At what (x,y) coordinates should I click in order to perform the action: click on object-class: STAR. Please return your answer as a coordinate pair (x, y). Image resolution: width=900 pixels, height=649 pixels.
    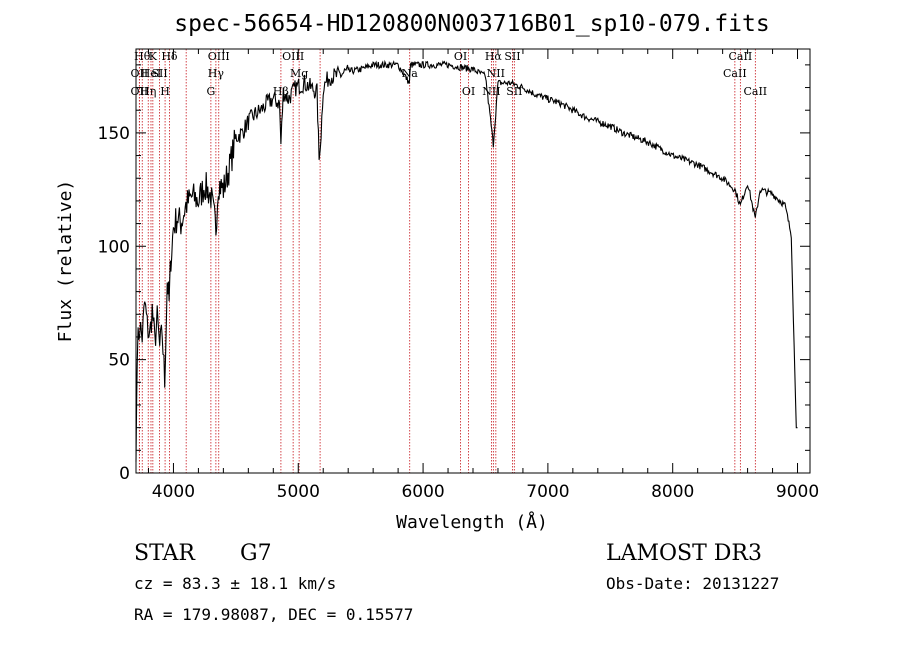
    Looking at the image, I should click on (165, 553).